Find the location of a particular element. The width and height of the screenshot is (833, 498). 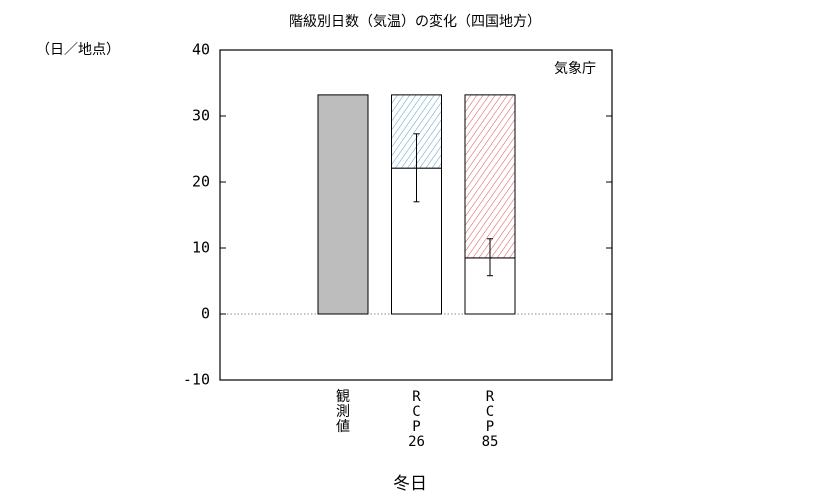

y-tick-label: 10 is located at coordinates (201, 248).